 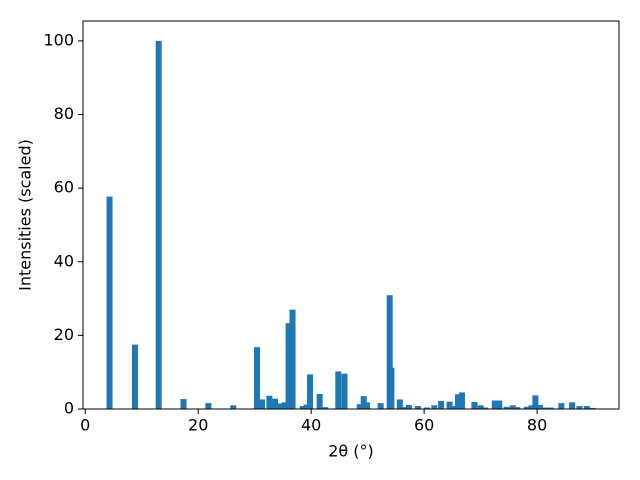 What do you see at coordinates (64, 334) in the screenshot?
I see `y-tick-label: 20` at bounding box center [64, 334].